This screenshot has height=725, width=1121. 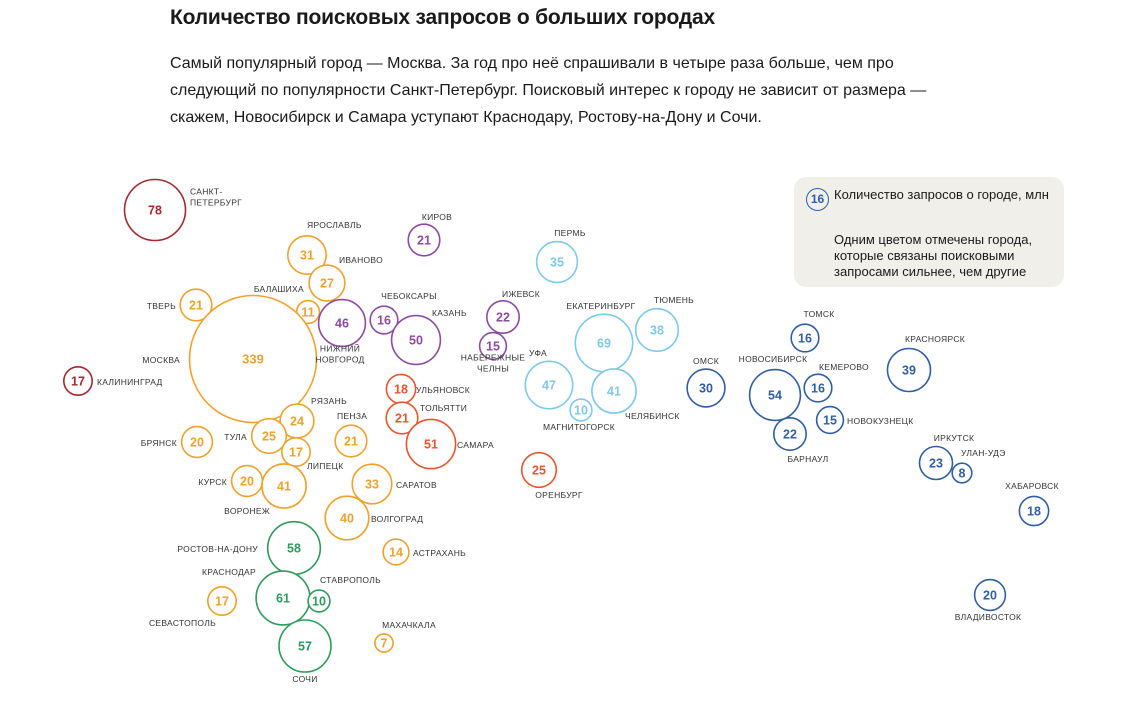 What do you see at coordinates (552, 476) in the screenshot?
I see `bubble-оренбург: 25 ОРЕНБУРГ` at bounding box center [552, 476].